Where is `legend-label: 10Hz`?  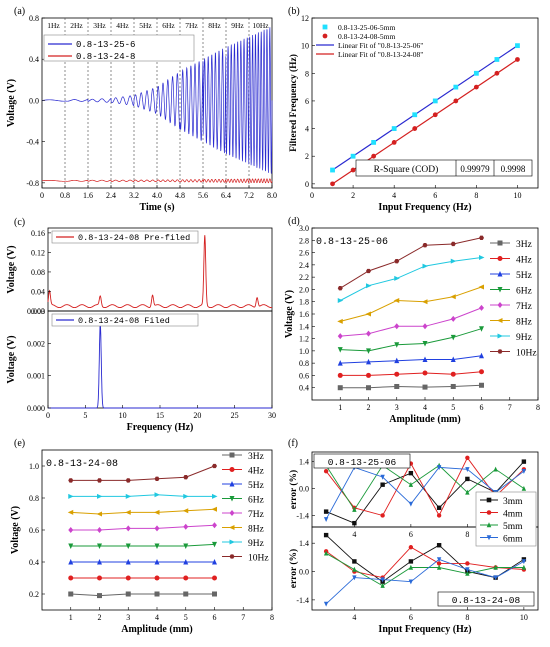 legend-label: 10Hz is located at coordinates (258, 559).